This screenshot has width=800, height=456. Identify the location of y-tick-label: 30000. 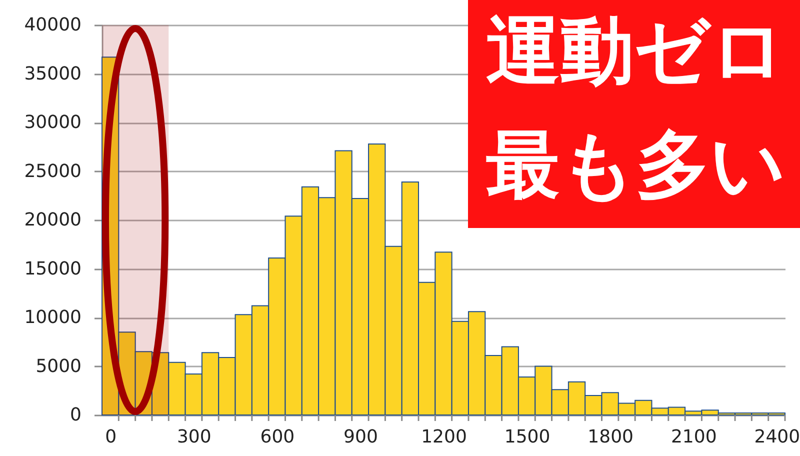
(53, 122).